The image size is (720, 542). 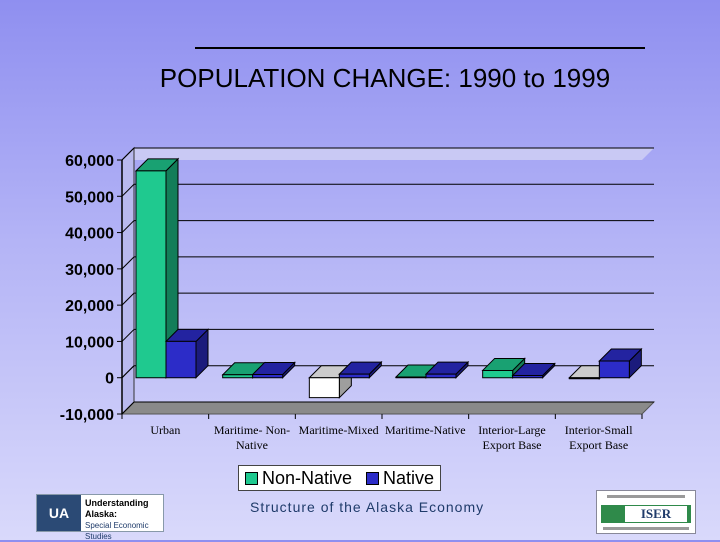 I want to click on zero-depth-line, so click(x=128, y=372).